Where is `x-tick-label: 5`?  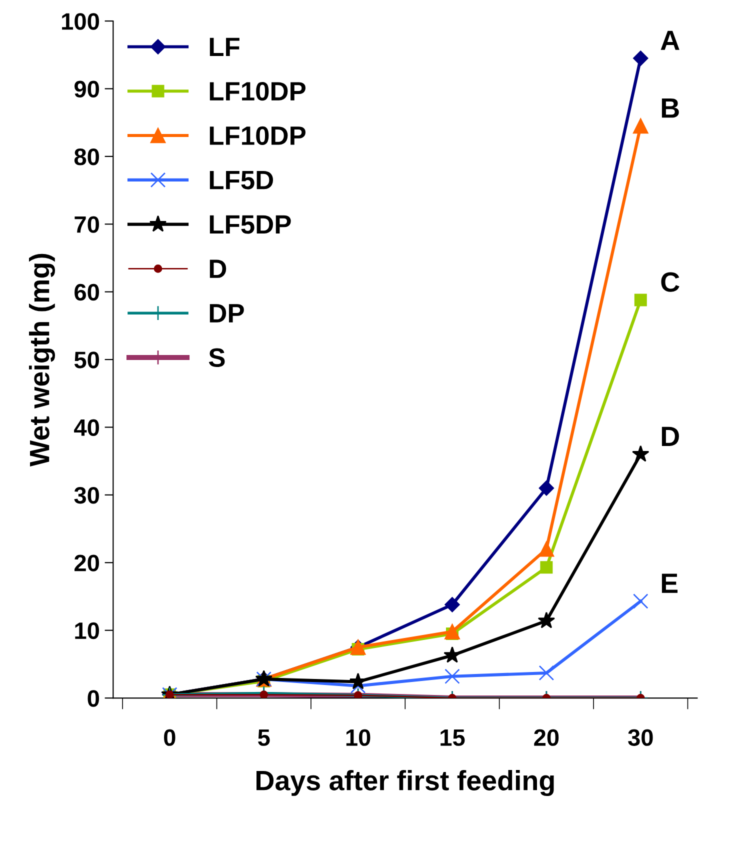 x-tick-label: 5 is located at coordinates (264, 737).